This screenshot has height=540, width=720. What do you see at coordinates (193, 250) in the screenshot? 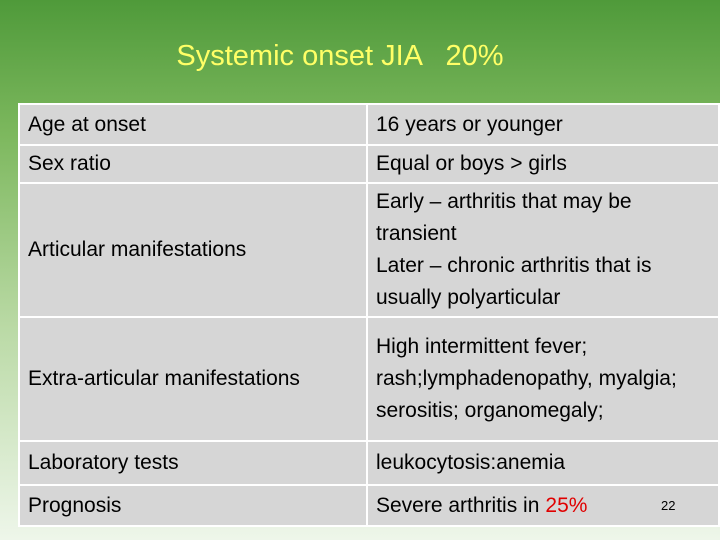
I see `row-label: Articular manifestations` at bounding box center [193, 250].